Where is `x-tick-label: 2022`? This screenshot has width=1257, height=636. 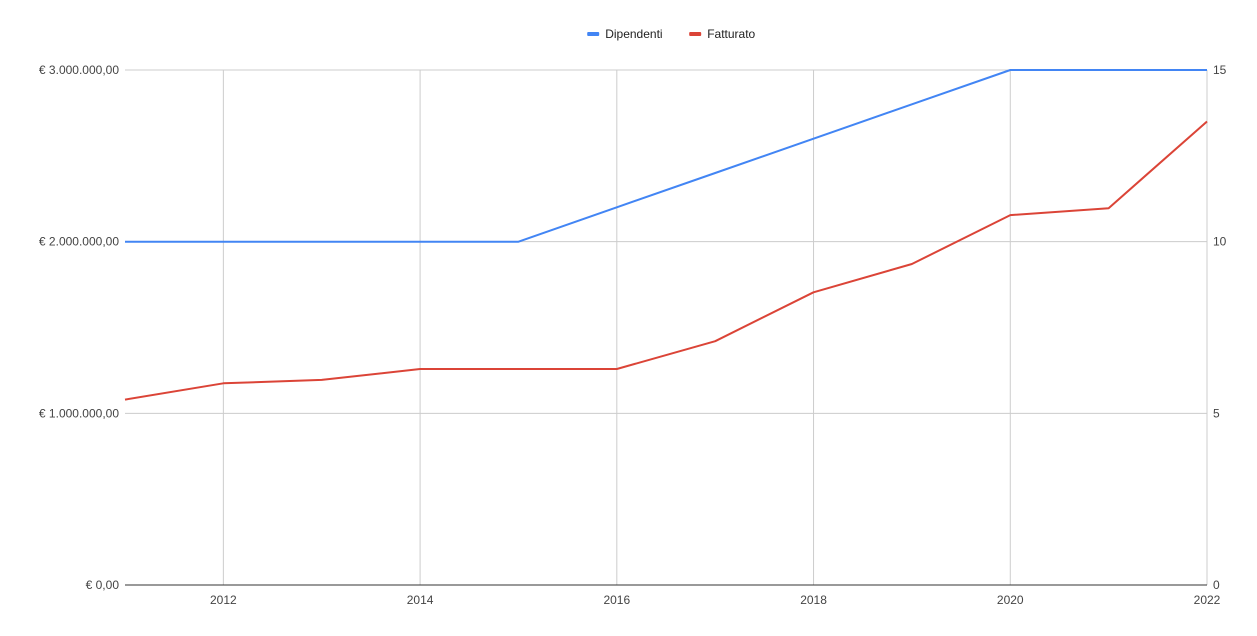
x-tick-label: 2022 is located at coordinates (1207, 600).